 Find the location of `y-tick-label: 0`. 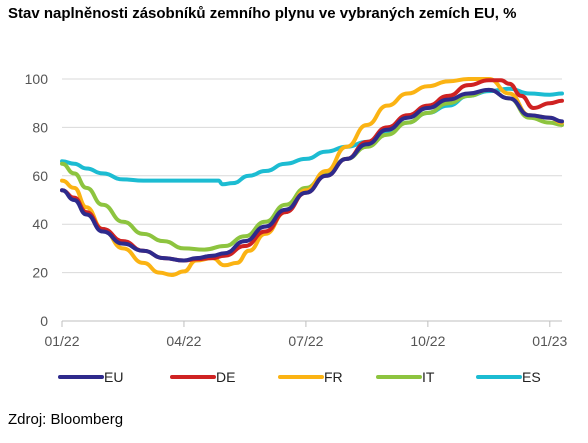

y-tick-label: 0 is located at coordinates (44, 321).